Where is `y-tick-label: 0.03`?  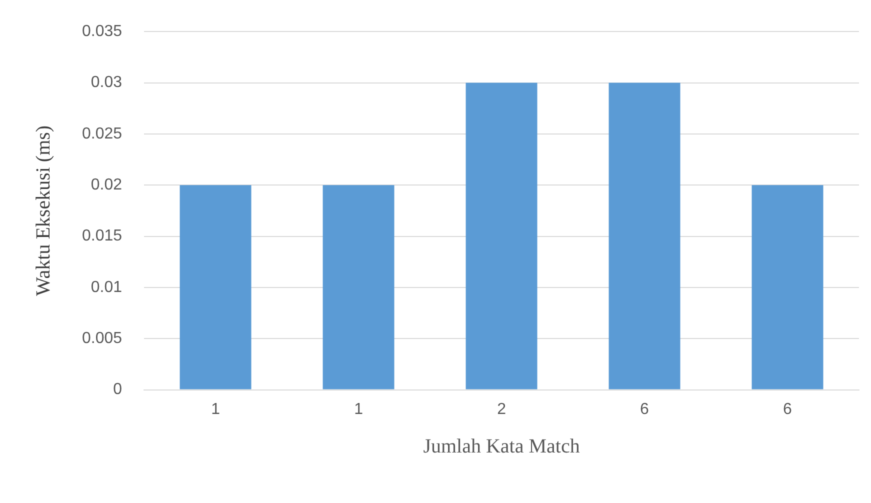 y-tick-label: 0.03 is located at coordinates (106, 83).